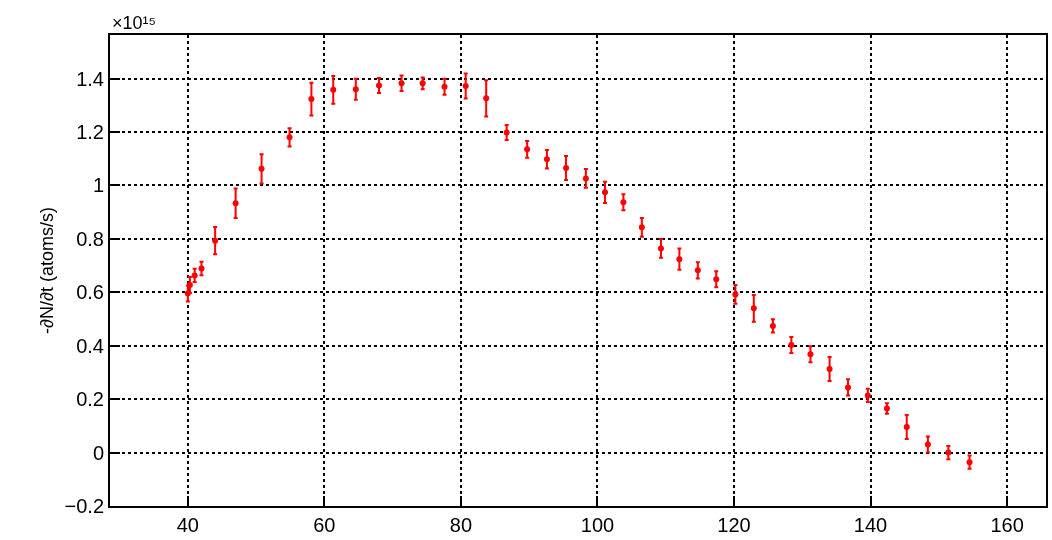  Describe the element at coordinates (90, 292) in the screenshot. I see `y-tick-label: 0.6` at that location.